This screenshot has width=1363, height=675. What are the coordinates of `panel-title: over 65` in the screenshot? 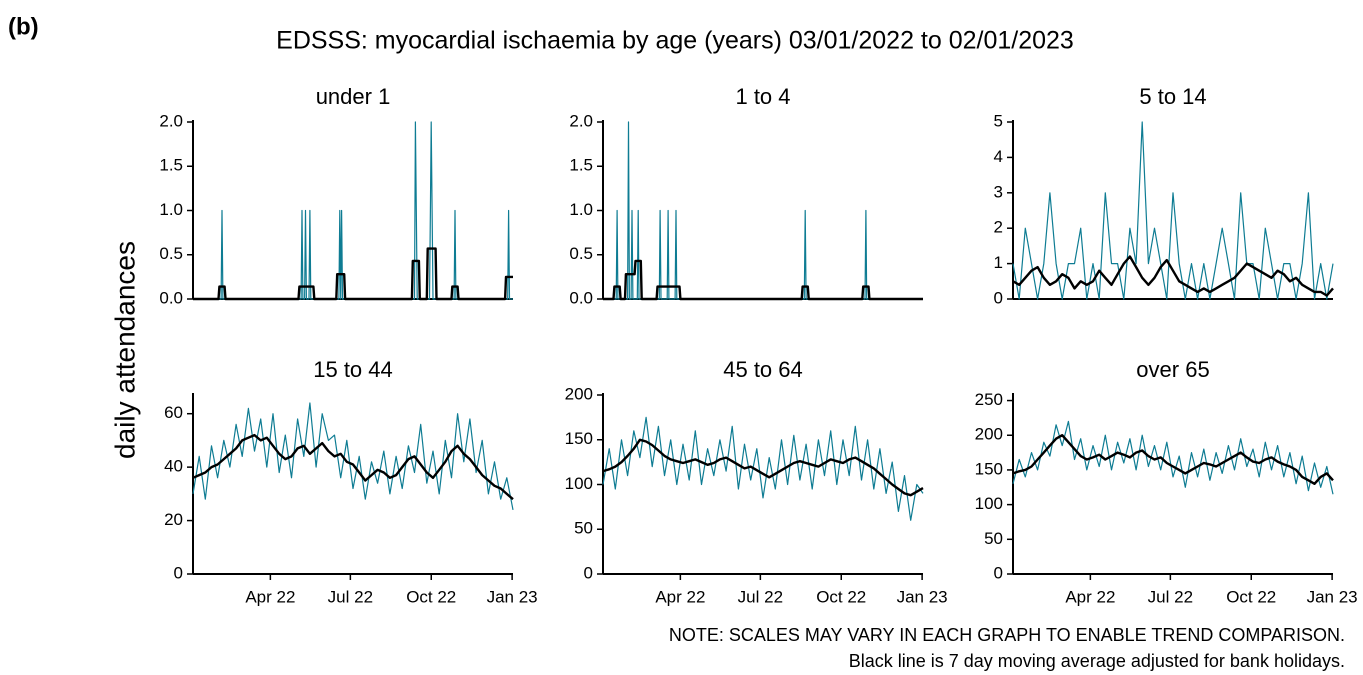 It's located at (1172, 369).